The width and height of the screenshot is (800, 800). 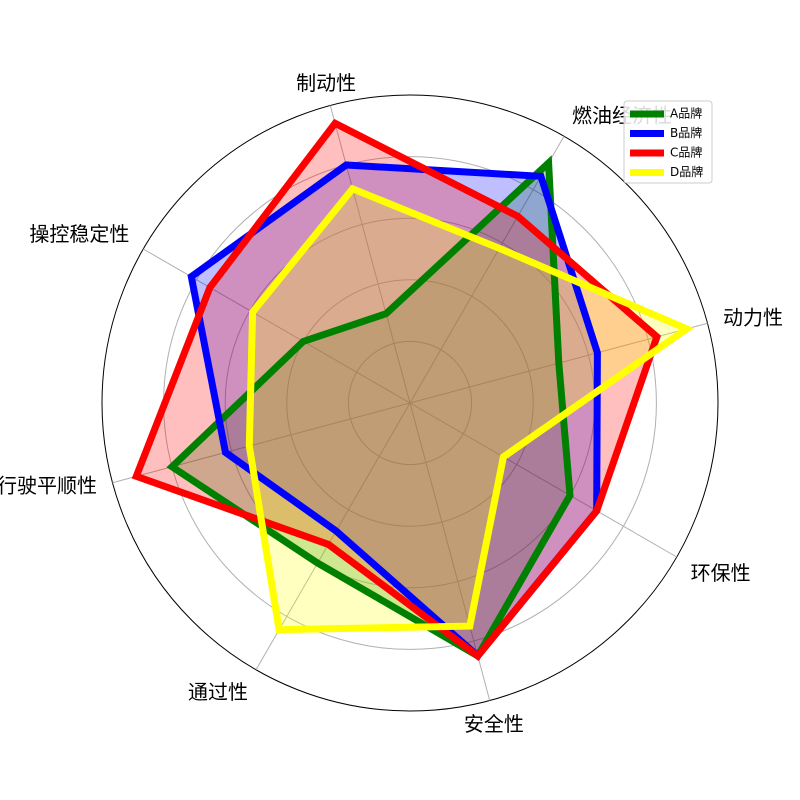 I want to click on axis-label-5: 行驶平顺性, so click(x=48, y=485).